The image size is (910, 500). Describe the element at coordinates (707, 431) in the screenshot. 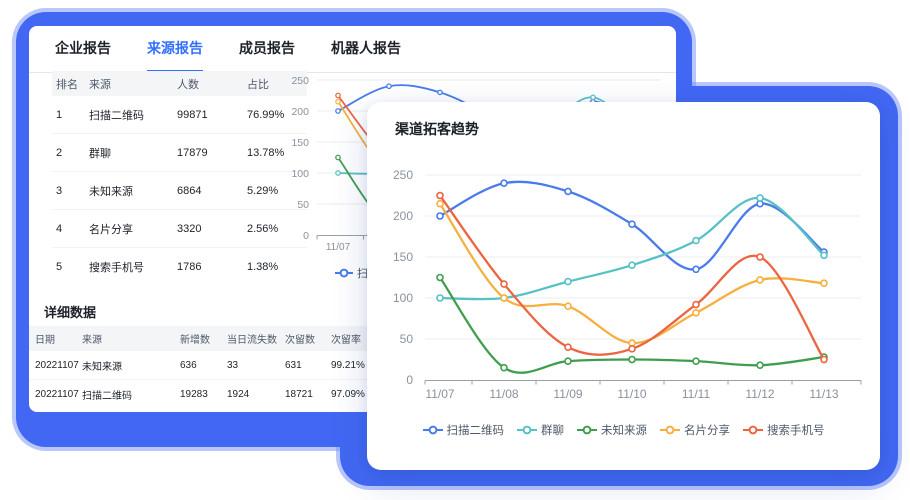

I see `legend-label: 名片分享` at that location.